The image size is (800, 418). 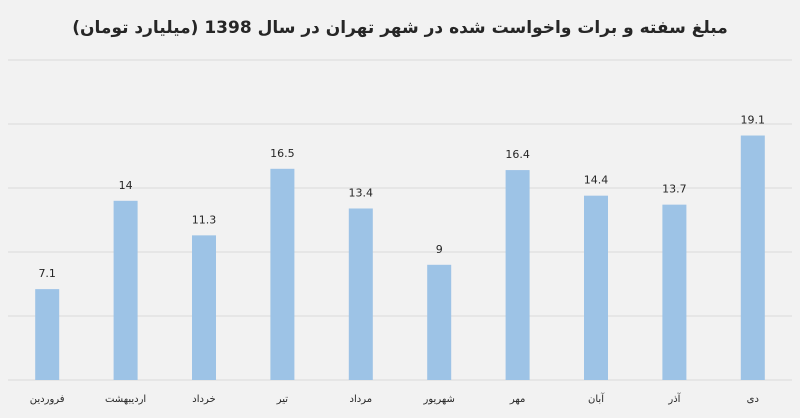 What do you see at coordinates (204, 219) in the screenshot?
I see `value-label-2: 11.3` at bounding box center [204, 219].